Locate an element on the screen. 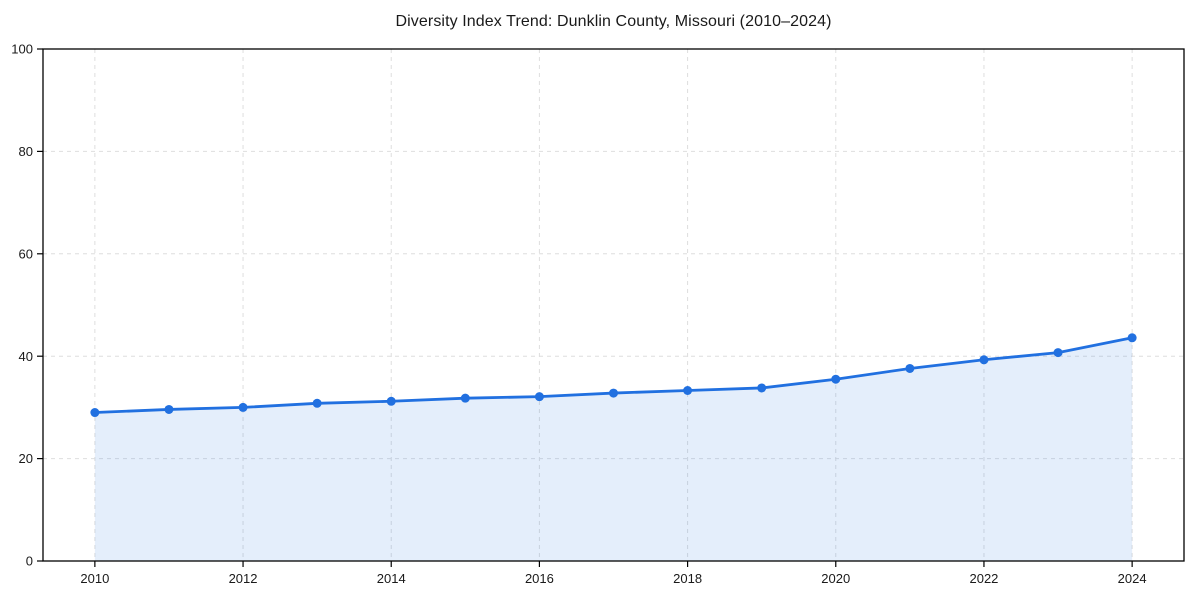 This screenshot has width=1200, height=600. data-point-2019 is located at coordinates (762, 388).